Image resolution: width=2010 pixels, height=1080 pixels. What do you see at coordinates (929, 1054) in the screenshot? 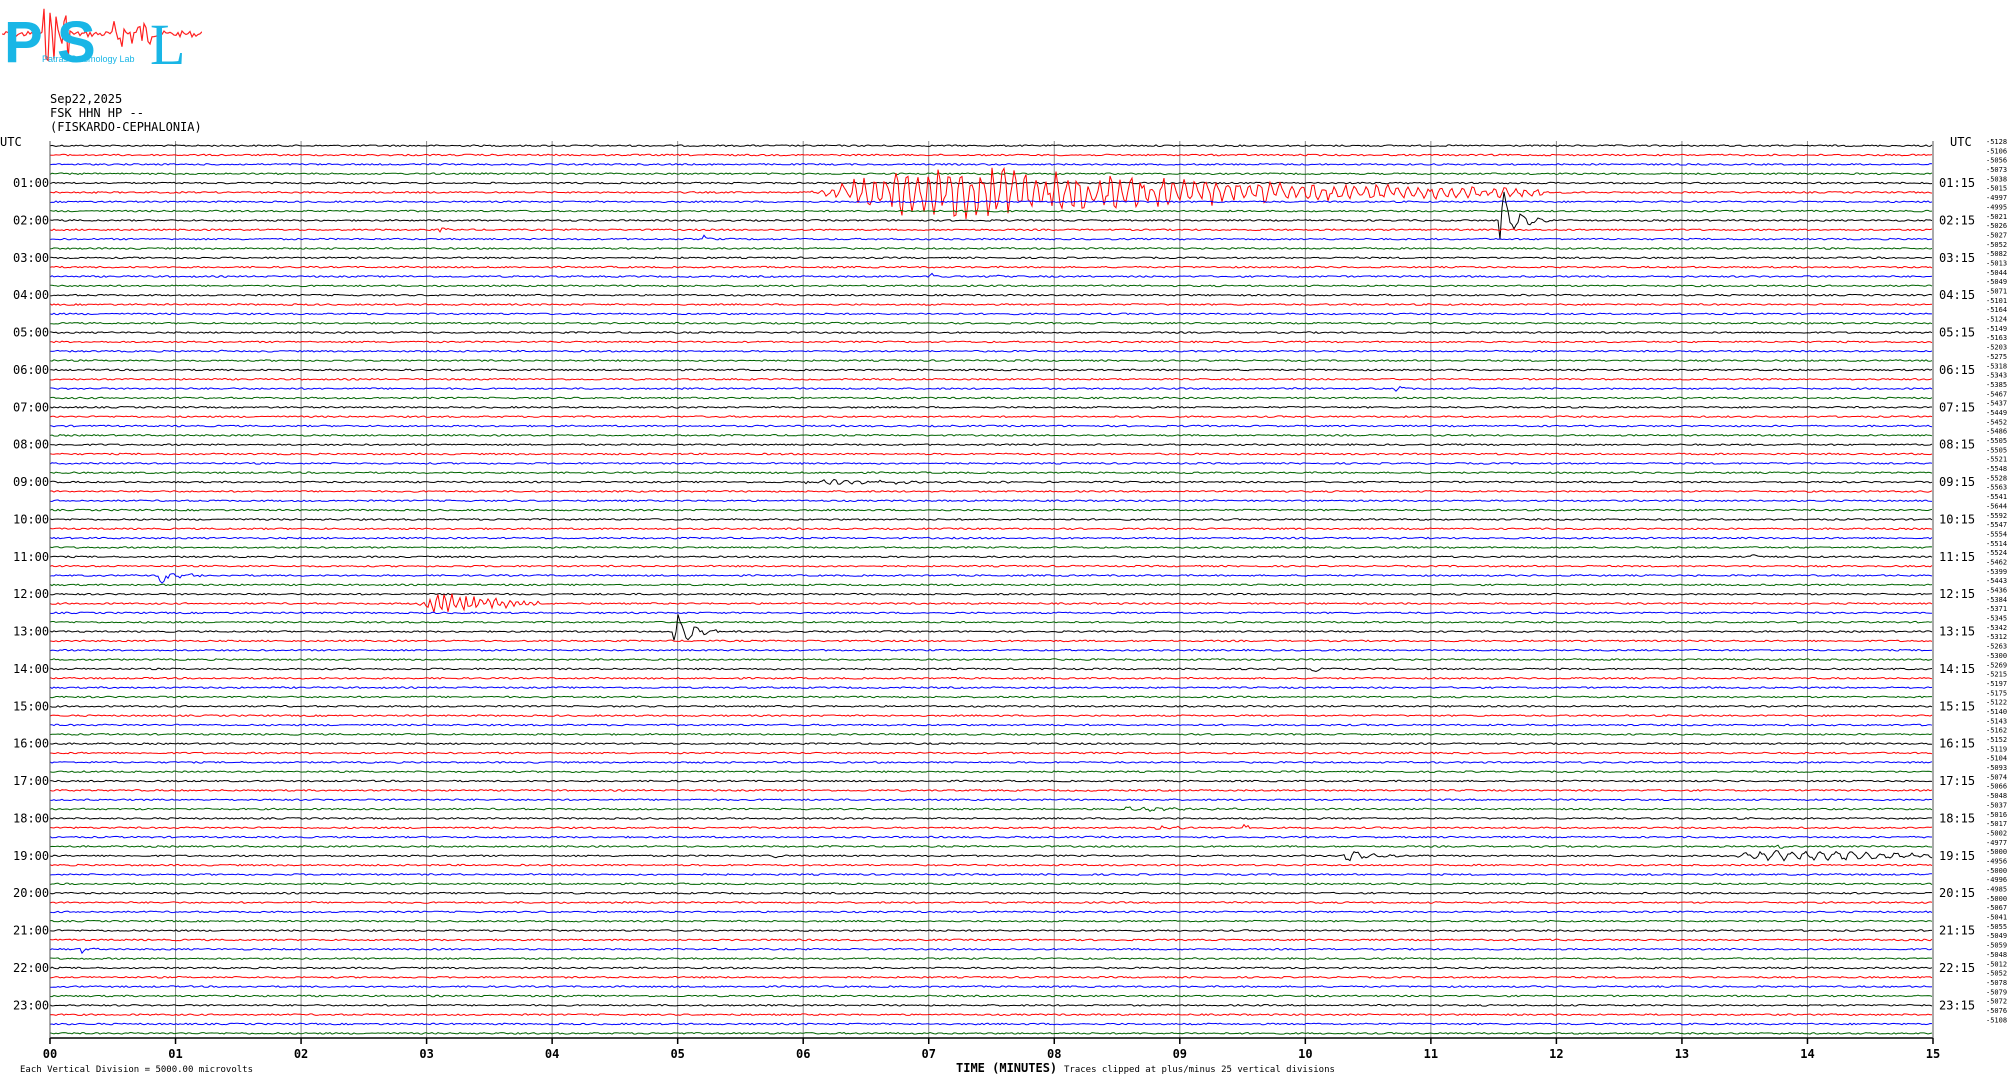
I see `x-tick-label: 07` at bounding box center [929, 1054].